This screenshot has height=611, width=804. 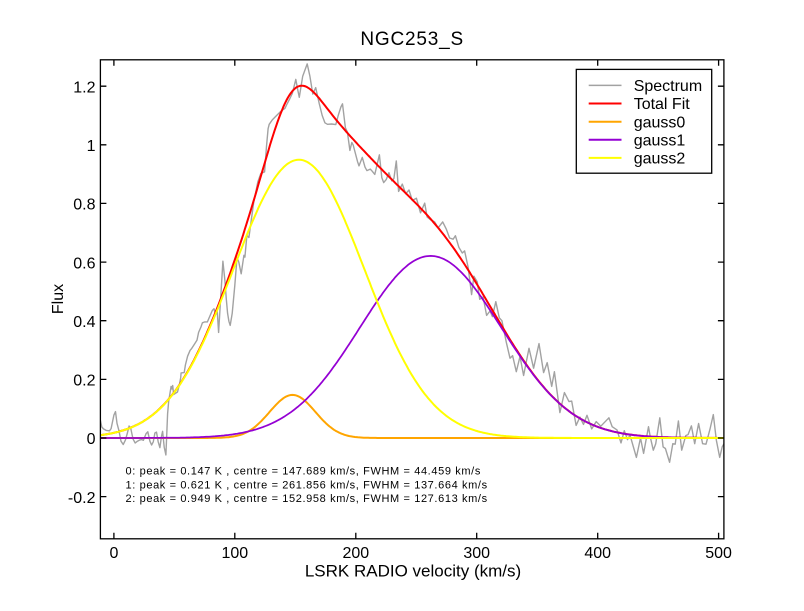 I want to click on svg-text: 0.4, so click(x=84, y=322).